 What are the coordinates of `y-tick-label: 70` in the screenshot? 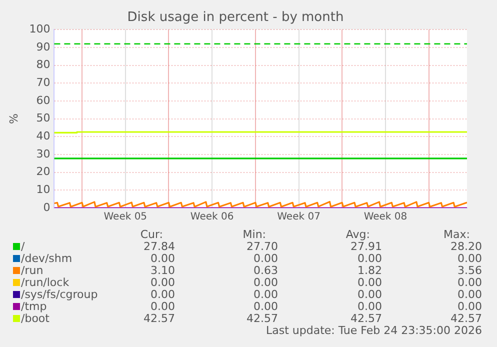 It's located at (43, 82).